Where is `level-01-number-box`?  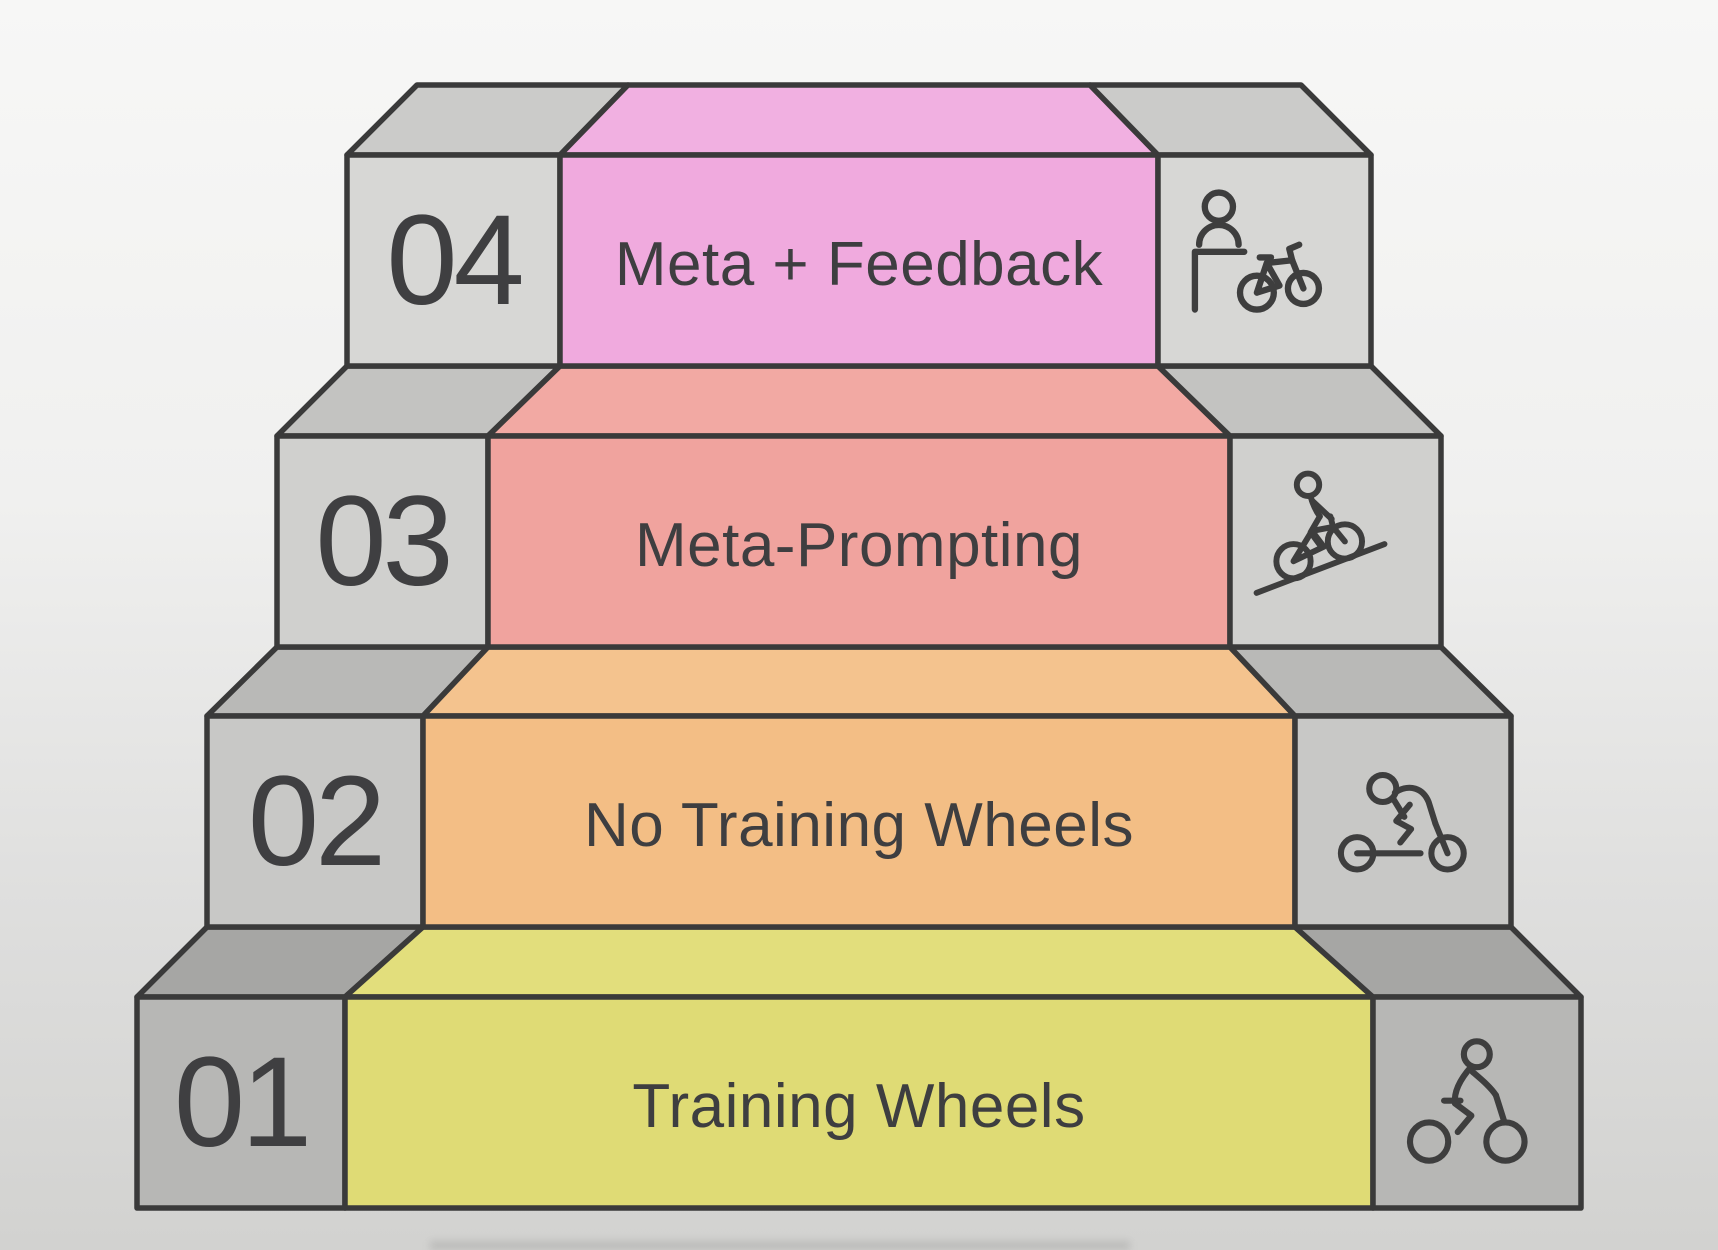 level-01-number-box is located at coordinates (241, 1102).